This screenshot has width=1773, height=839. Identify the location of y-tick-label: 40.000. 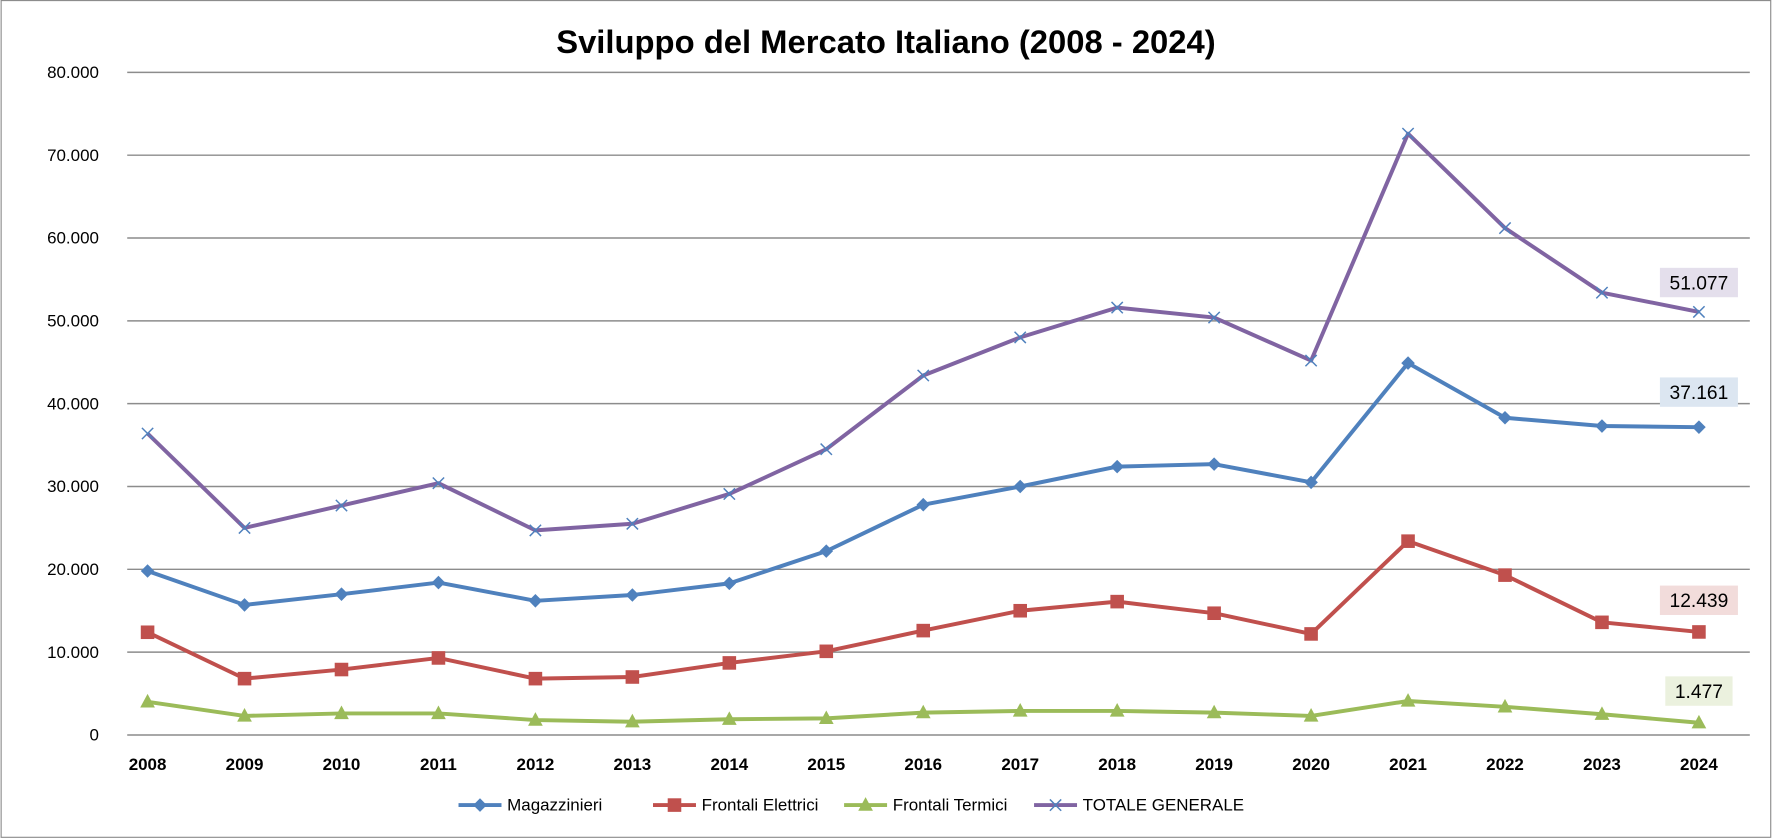
(73, 403).